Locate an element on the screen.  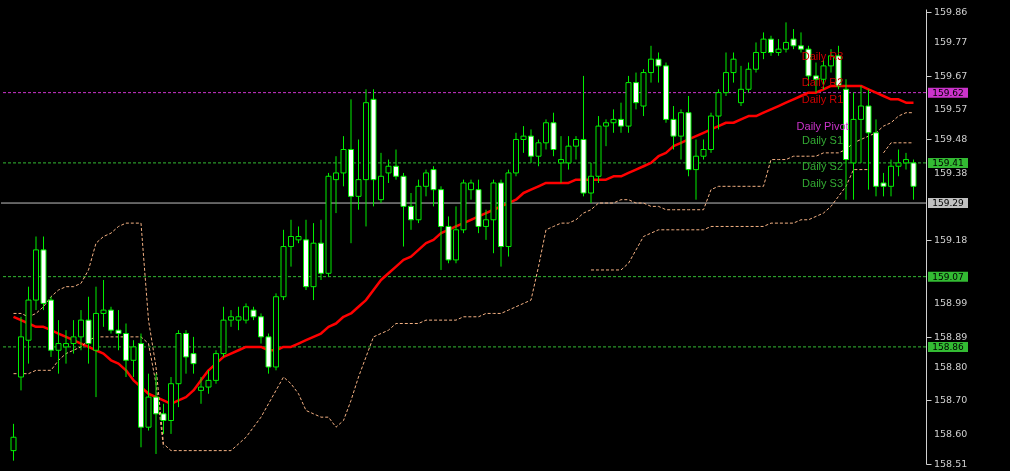
annotation: Daily R1 is located at coordinates (822, 98).